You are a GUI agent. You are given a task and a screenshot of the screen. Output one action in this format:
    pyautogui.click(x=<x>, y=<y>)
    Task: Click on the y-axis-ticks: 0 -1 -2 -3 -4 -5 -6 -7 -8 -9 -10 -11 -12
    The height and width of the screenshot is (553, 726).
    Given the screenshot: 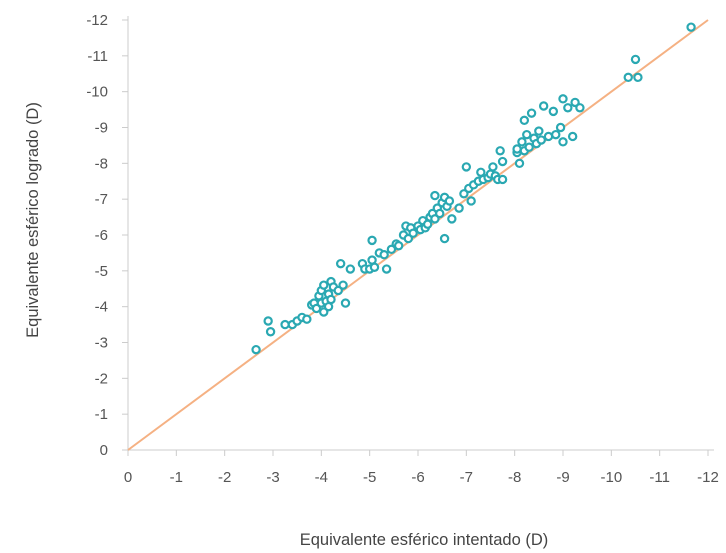 What is the action you would take?
    pyautogui.click(x=107, y=235)
    